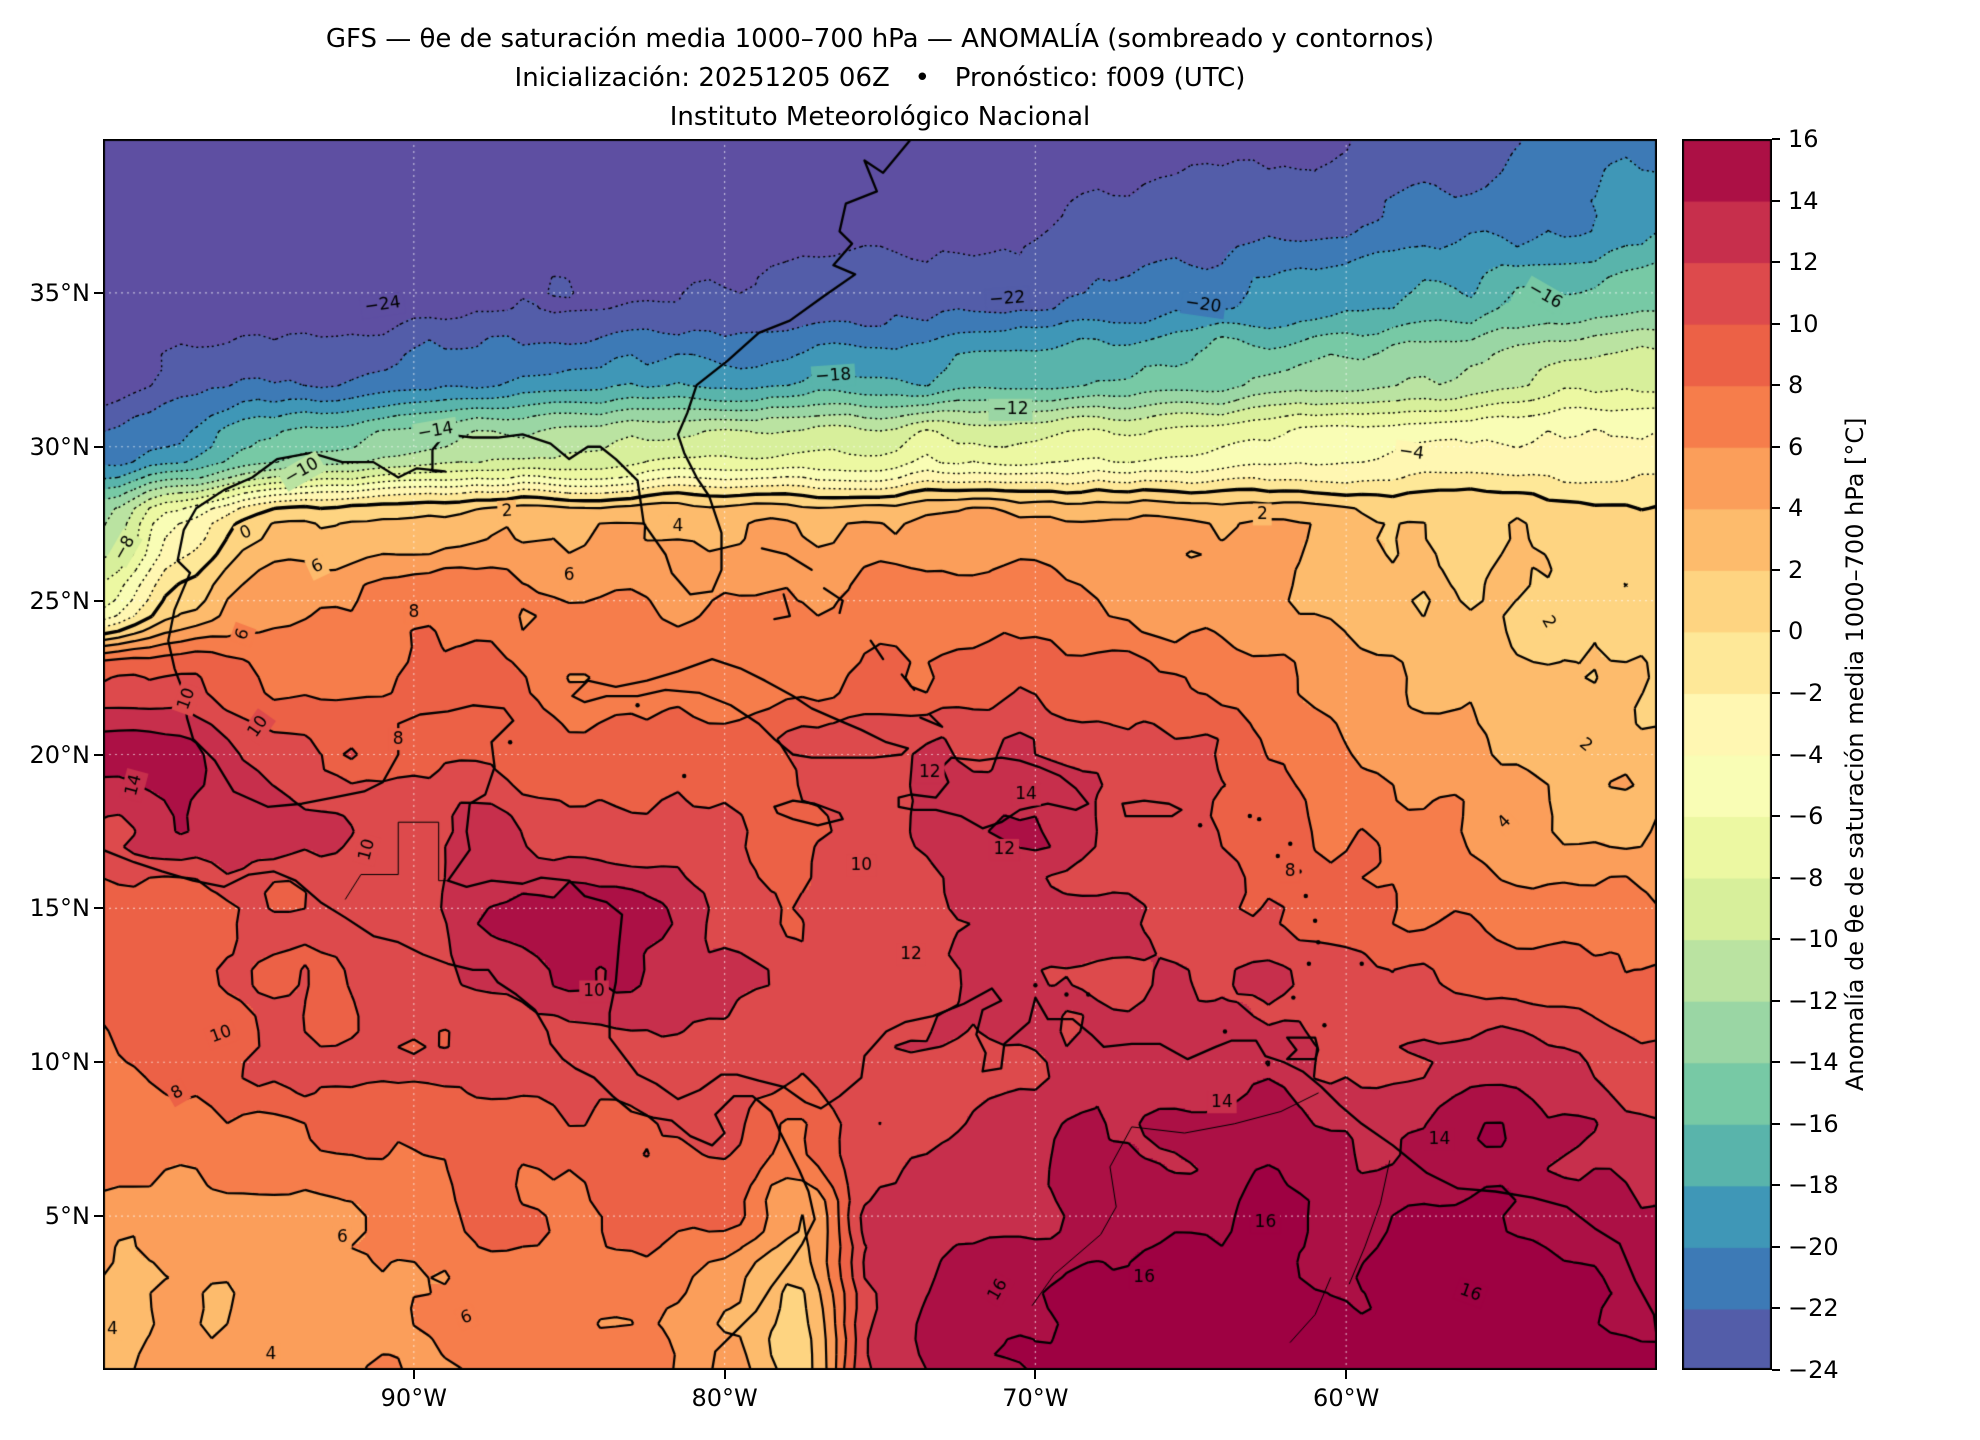 This screenshot has height=1440, width=1980. I want to click on y-tick-label: 35°N, so click(60, 292).